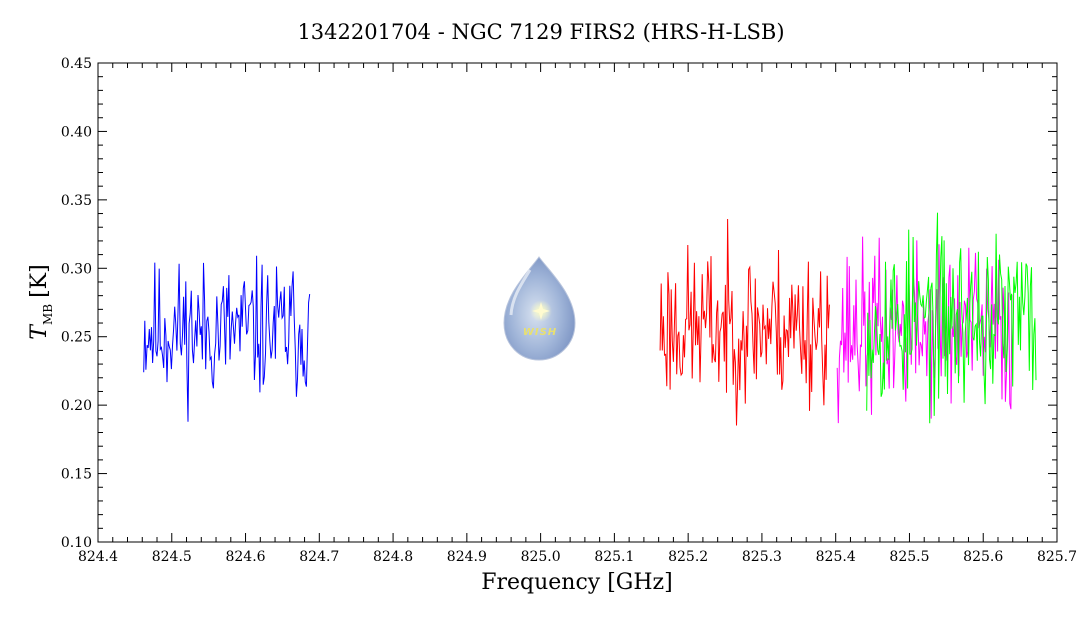 Image resolution: width=1081 pixels, height=618 pixels. What do you see at coordinates (76, 475) in the screenshot?
I see `y-tick-label: 0.15` at bounding box center [76, 475].